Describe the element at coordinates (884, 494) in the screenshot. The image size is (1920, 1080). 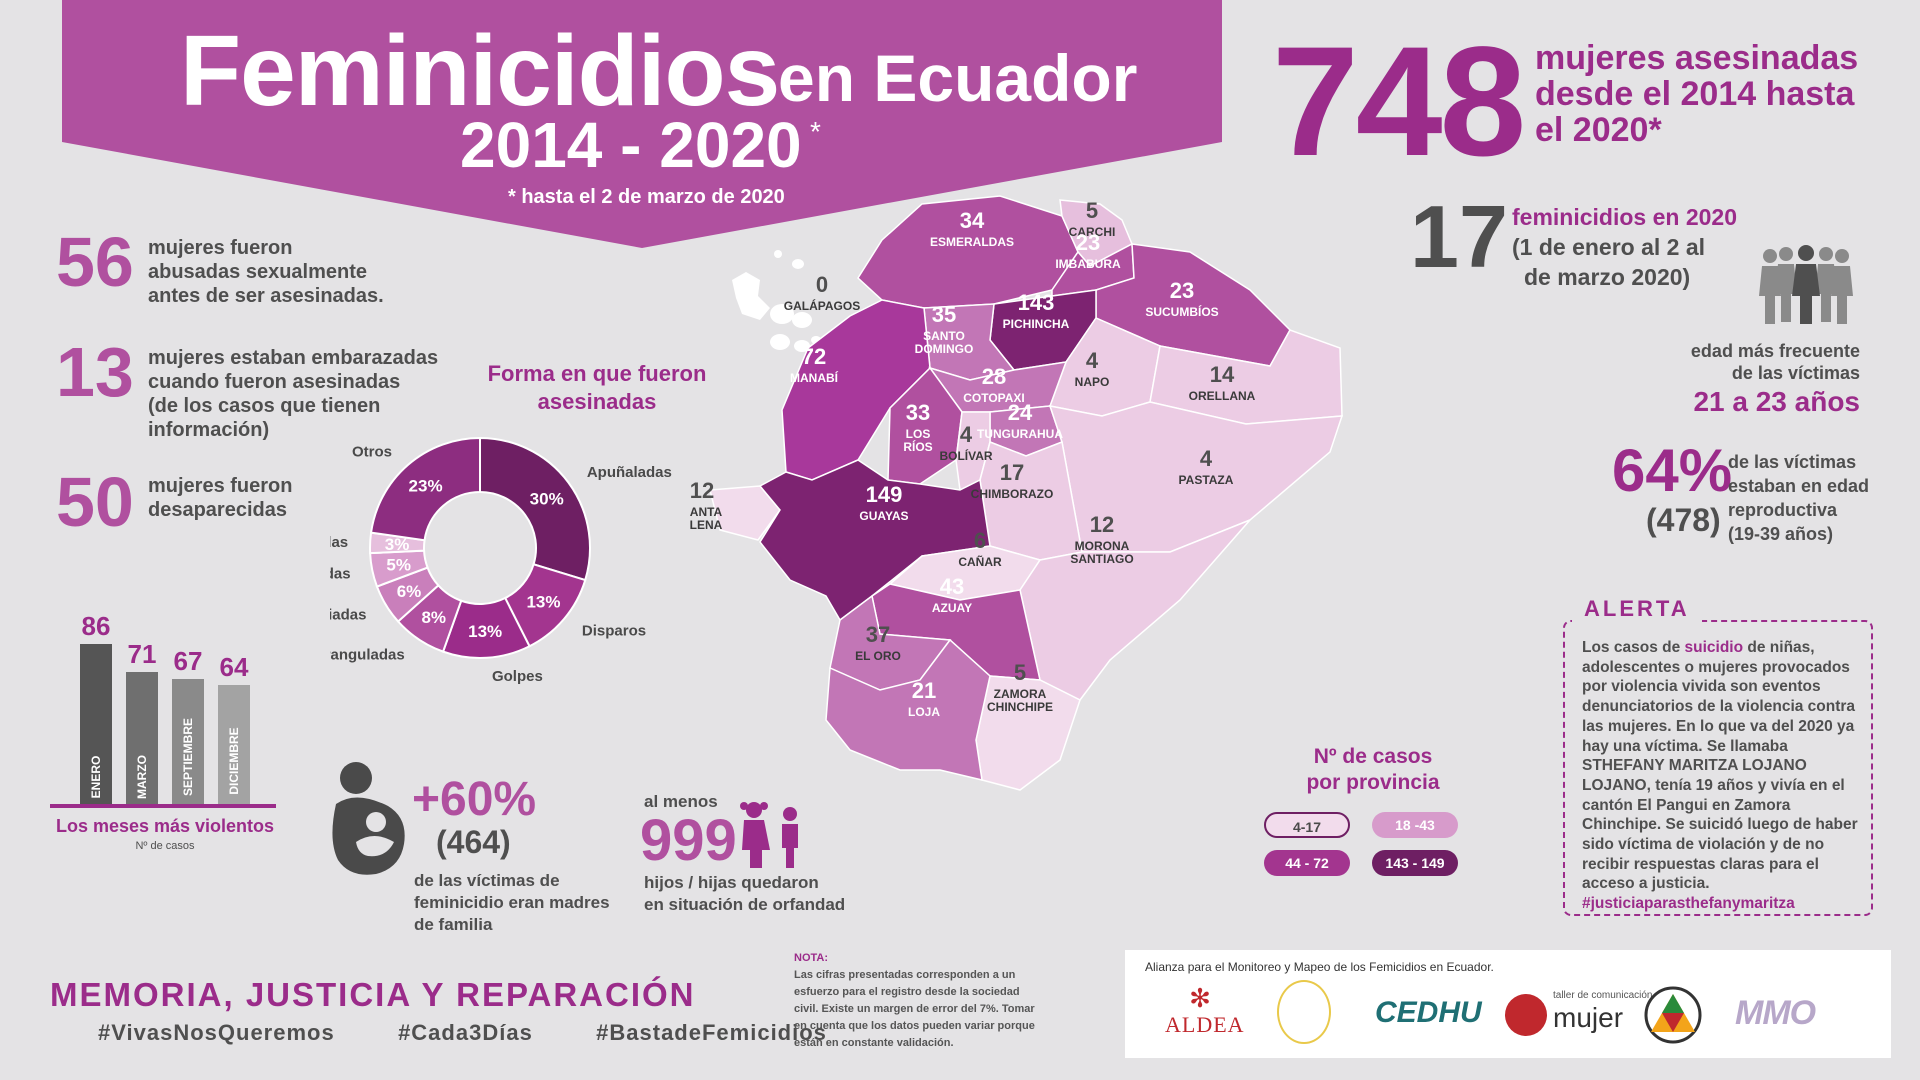
I see `svg-text: 149` at that location.